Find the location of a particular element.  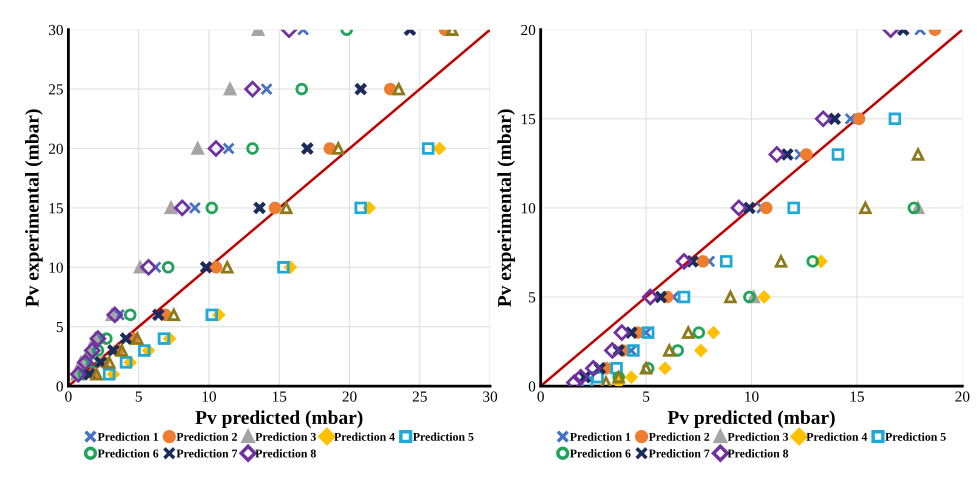

y-tick-label: 25 is located at coordinates (55, 89).